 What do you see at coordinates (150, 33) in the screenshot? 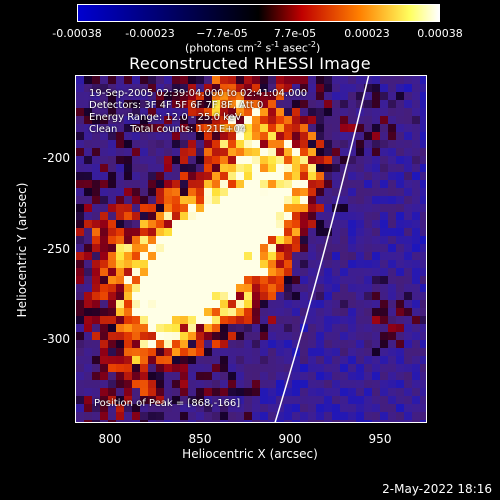
I see `colorbar-tick: -0.00023` at bounding box center [150, 33].